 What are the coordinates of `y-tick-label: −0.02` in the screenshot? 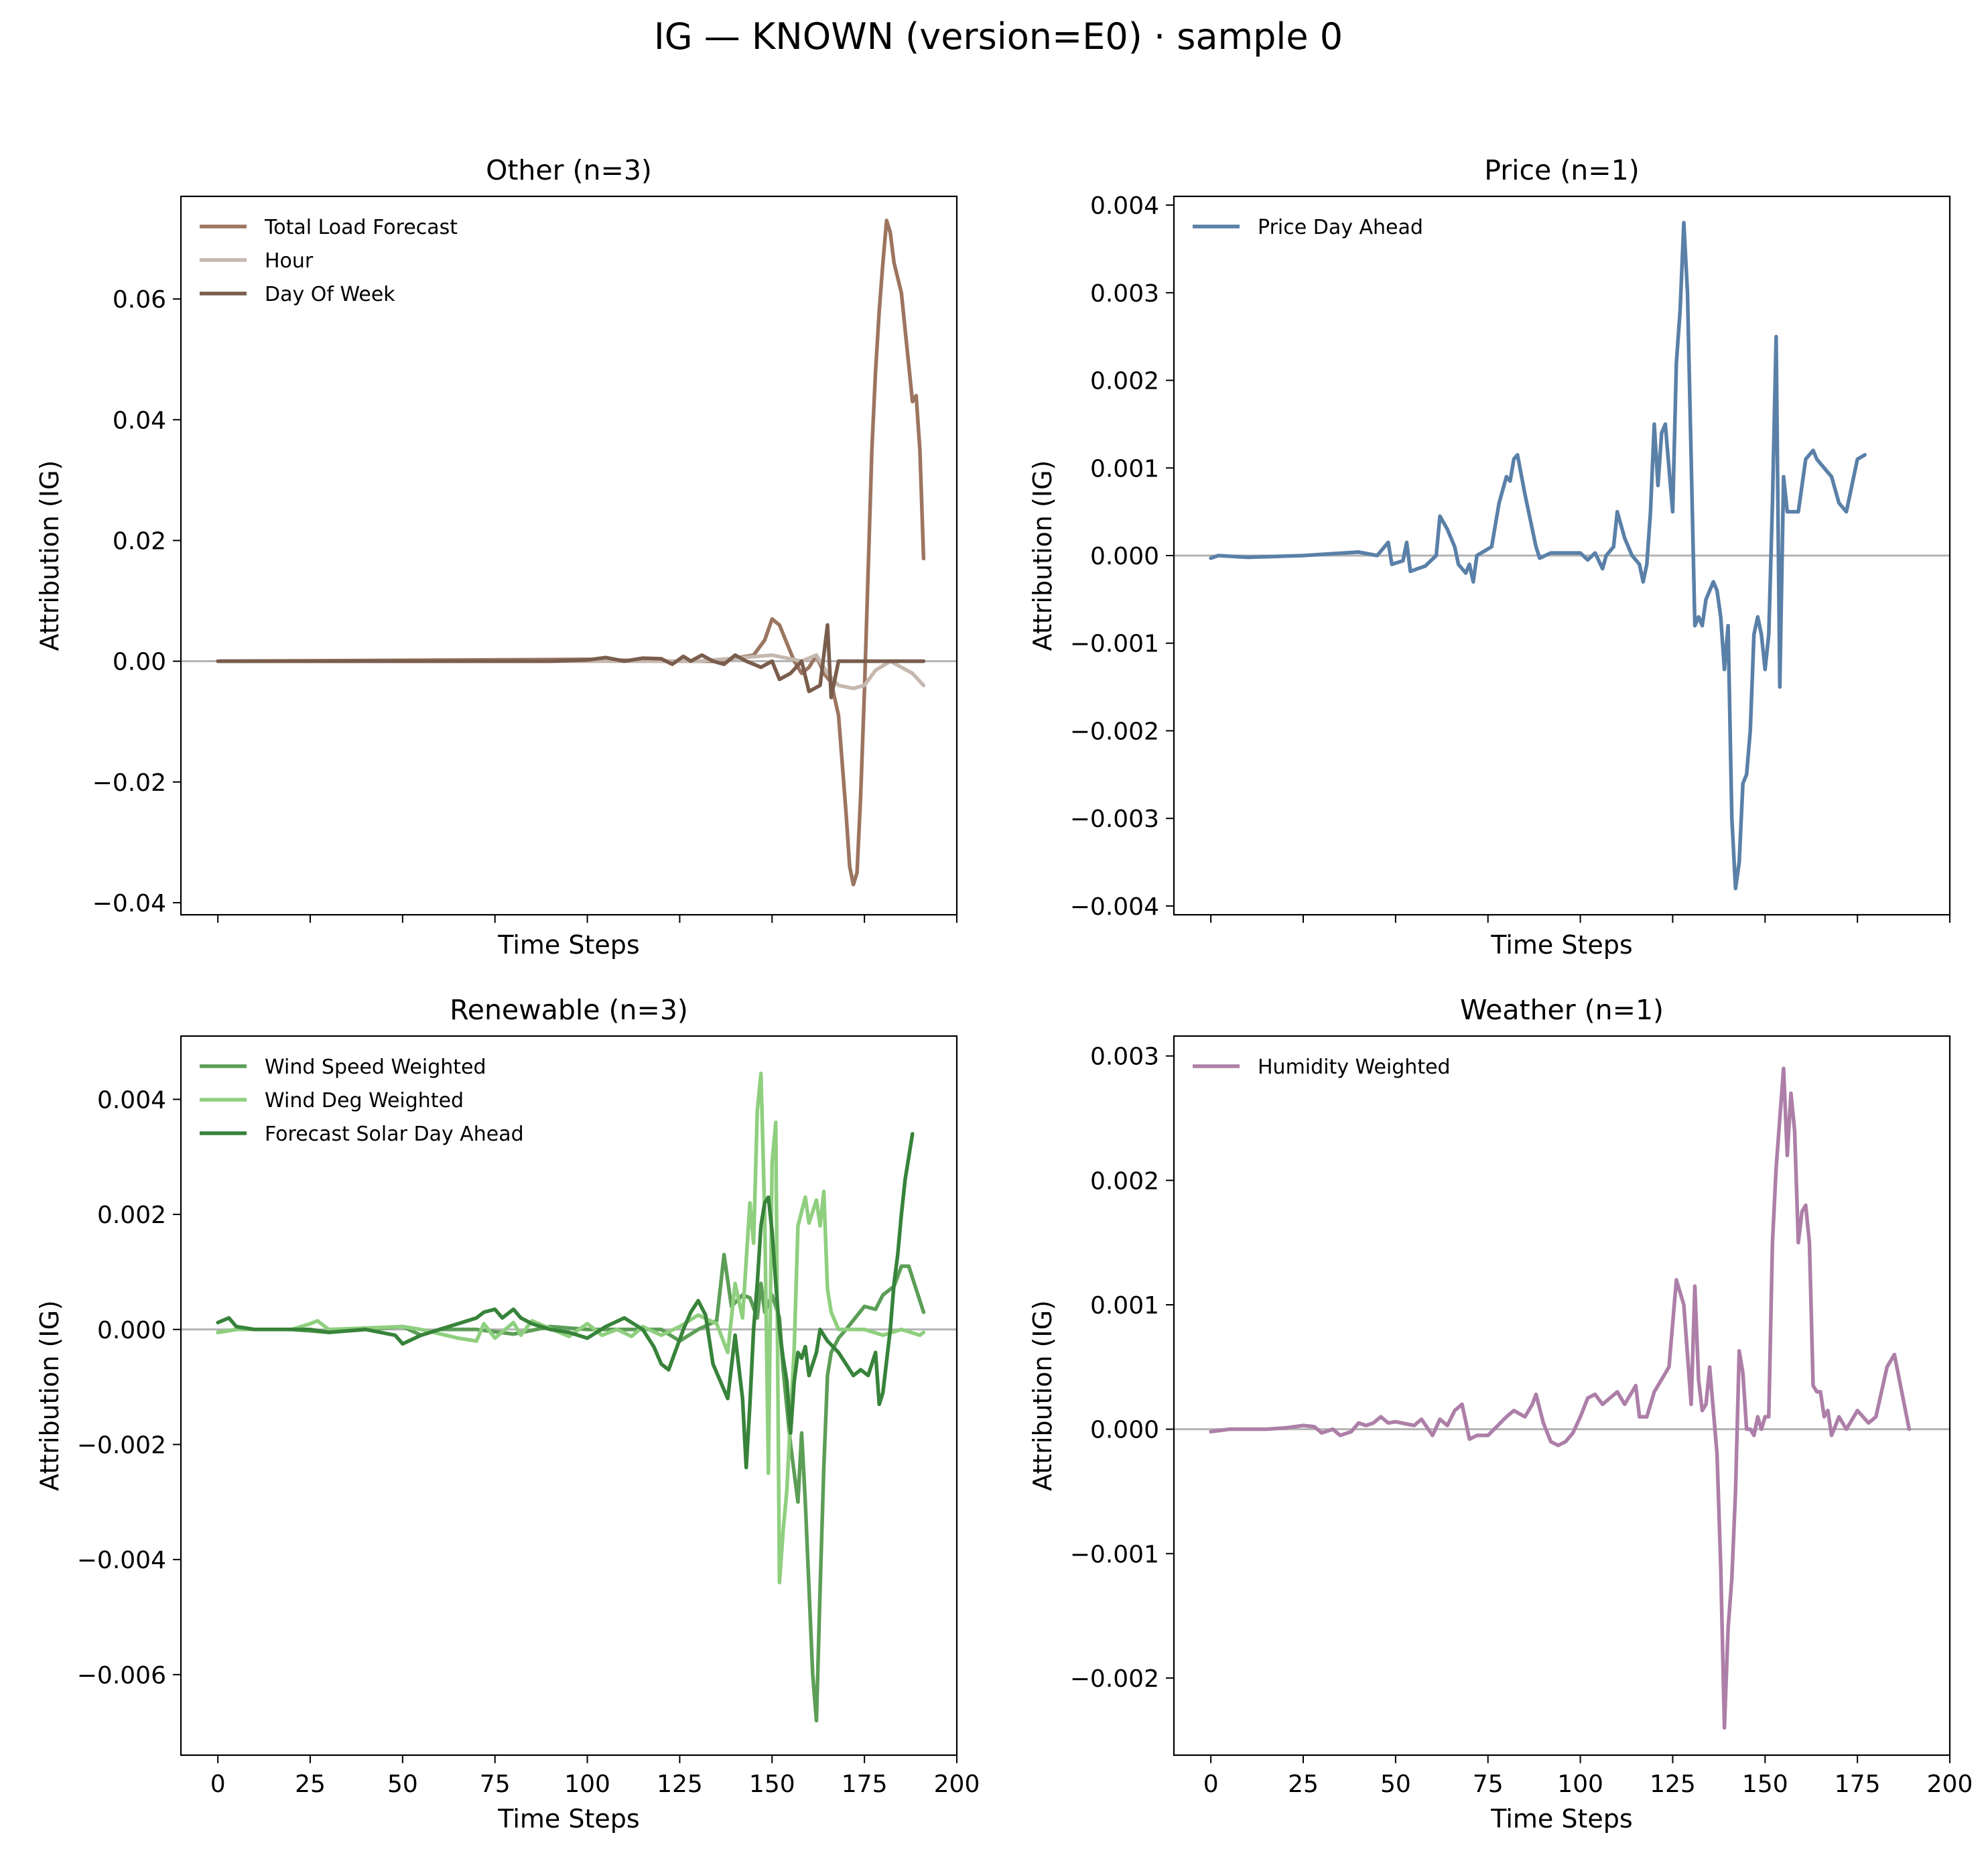 It's located at (129, 783).